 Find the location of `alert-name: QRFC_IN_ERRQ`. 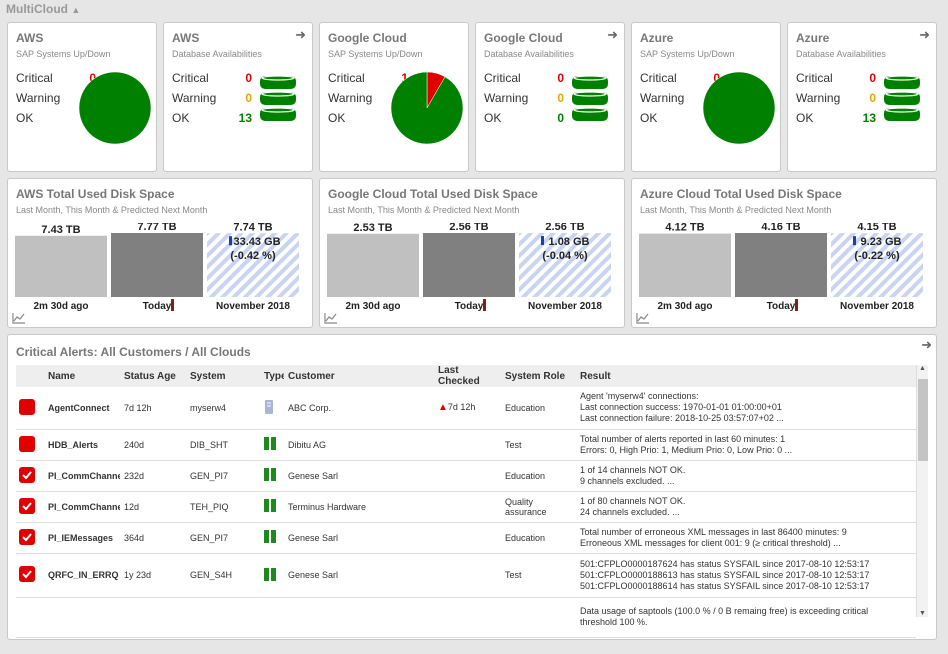

alert-name: QRFC_IN_ERRQ is located at coordinates (82, 575).